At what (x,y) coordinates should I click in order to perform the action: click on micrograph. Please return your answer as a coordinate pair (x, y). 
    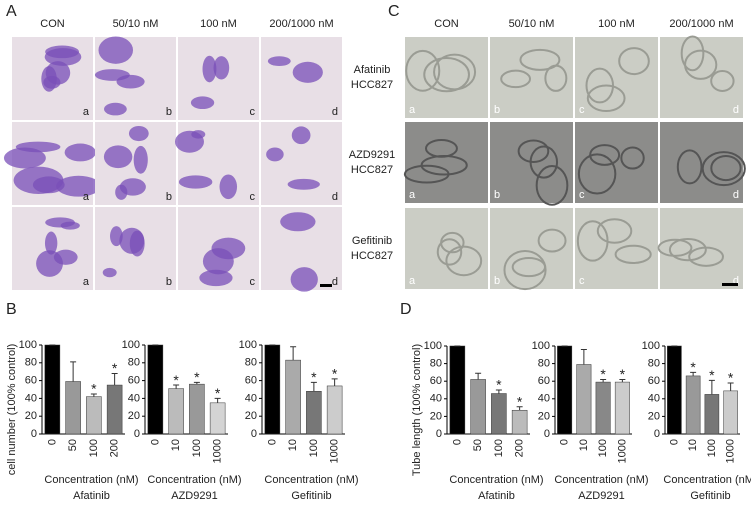
    Looking at the image, I should click on (446, 162).